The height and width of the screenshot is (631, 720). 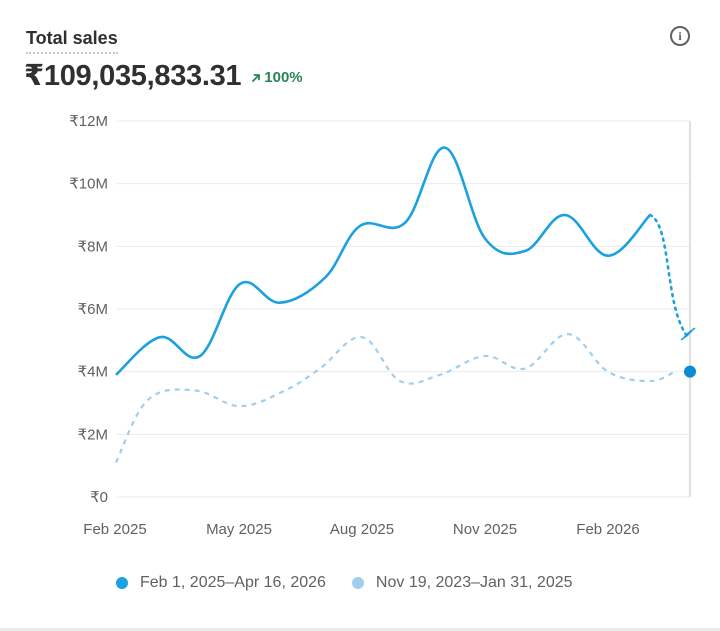 I want to click on legend-item-previous: Nov 19, 2023–Jan 31, 2025, so click(x=462, y=583).